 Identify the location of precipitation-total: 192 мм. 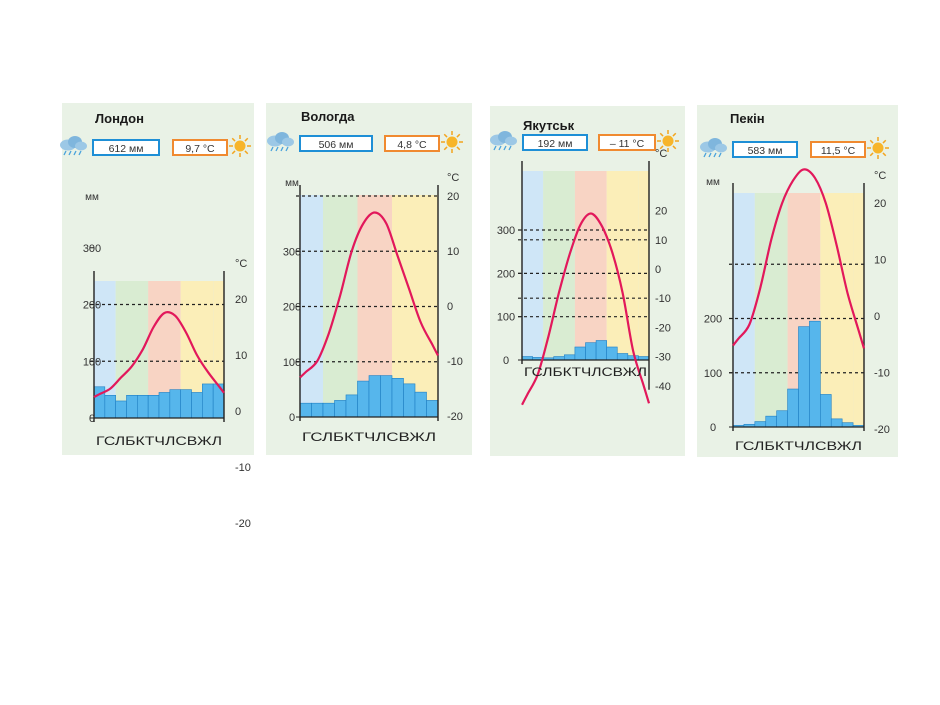
(555, 142).